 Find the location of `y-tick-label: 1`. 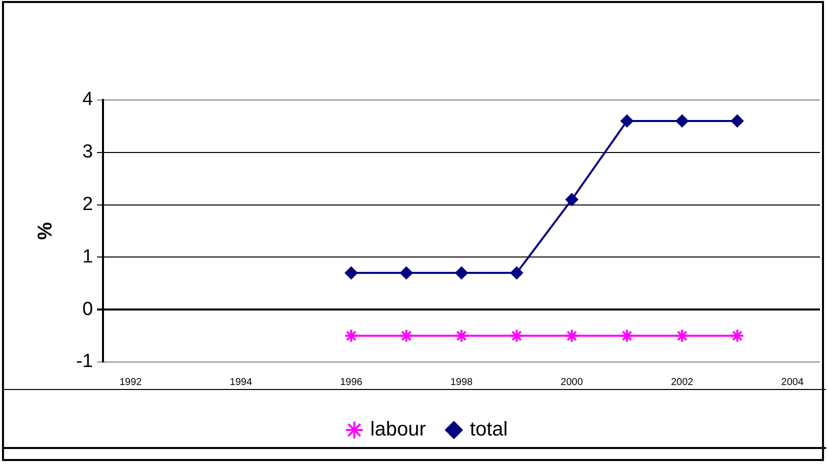

y-tick-label: 1 is located at coordinates (87, 257).